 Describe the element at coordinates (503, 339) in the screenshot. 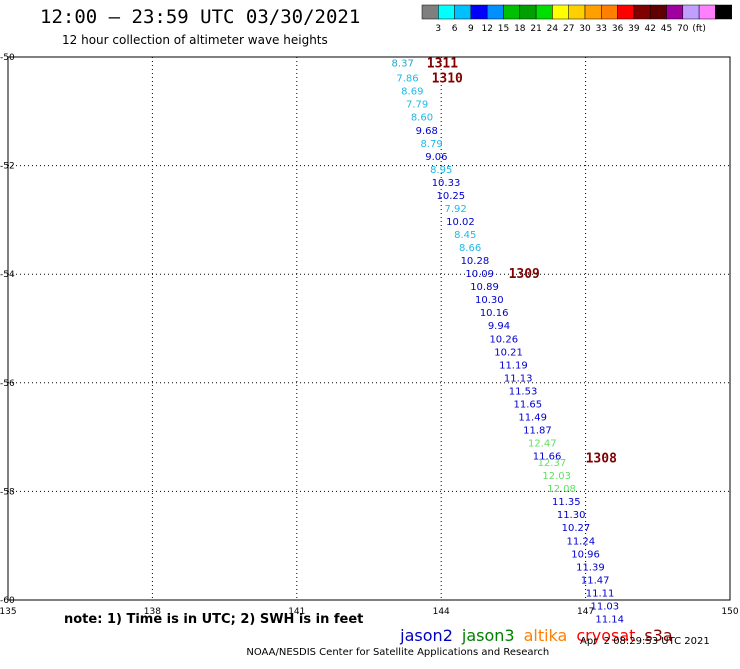

I see `swh-label: 10.26` at that location.